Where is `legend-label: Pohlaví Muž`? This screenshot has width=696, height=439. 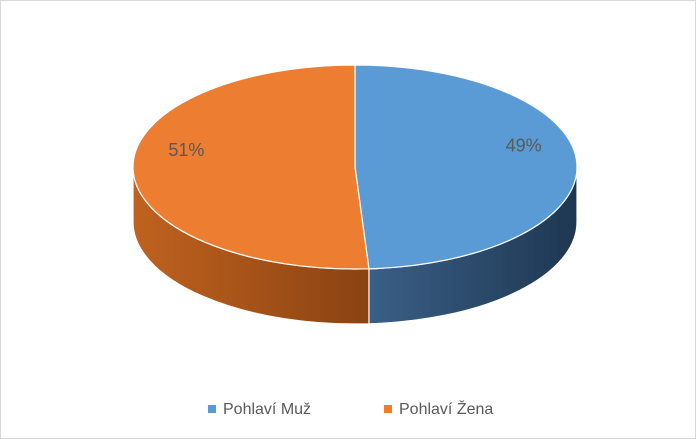
legend-label: Pohlaví Muž is located at coordinates (267, 409).